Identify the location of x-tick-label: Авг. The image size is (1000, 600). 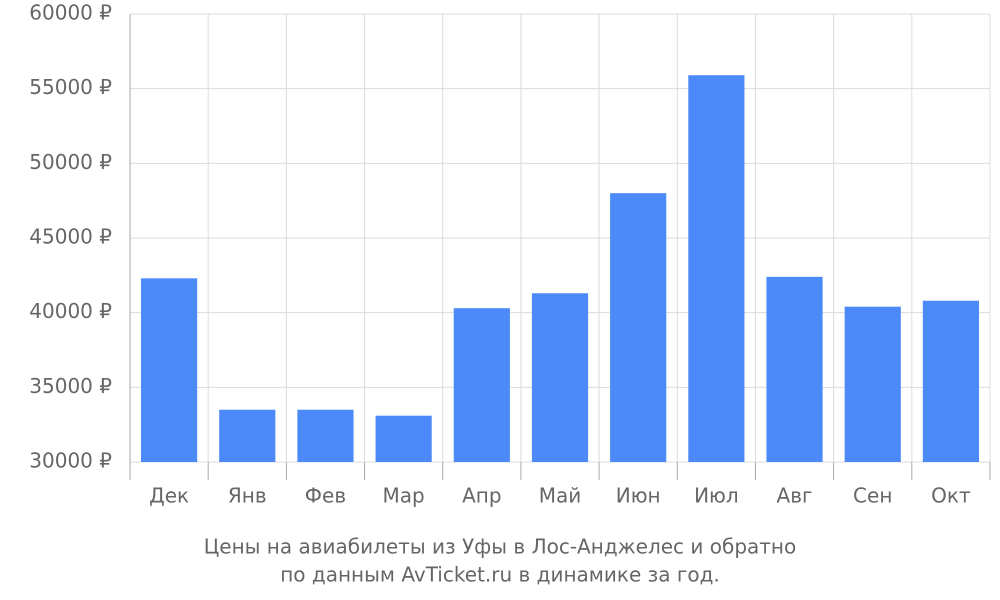
(795, 496).